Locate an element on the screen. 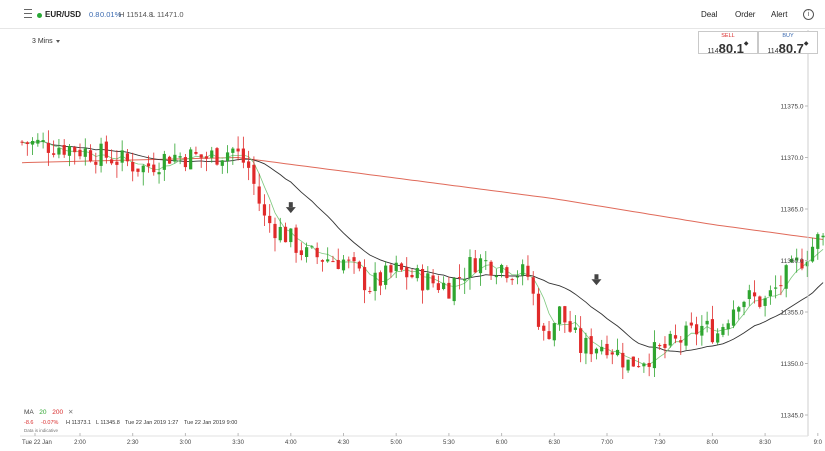  buy-price-main: 80.7 is located at coordinates (791, 48).